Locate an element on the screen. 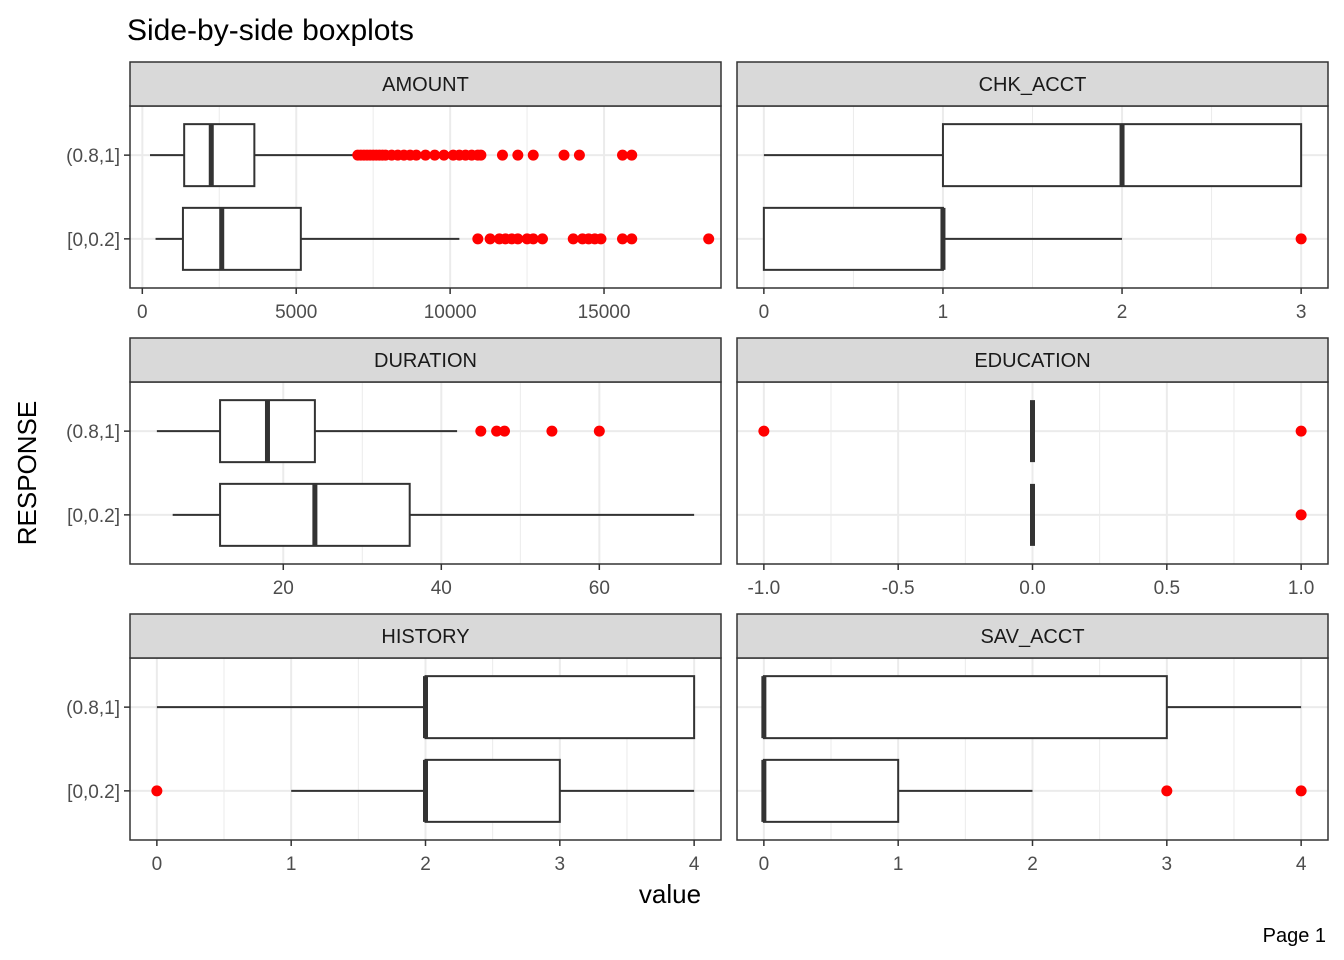 This screenshot has width=1344, height=960. box-sav-acct-low is located at coordinates (1034, 790).